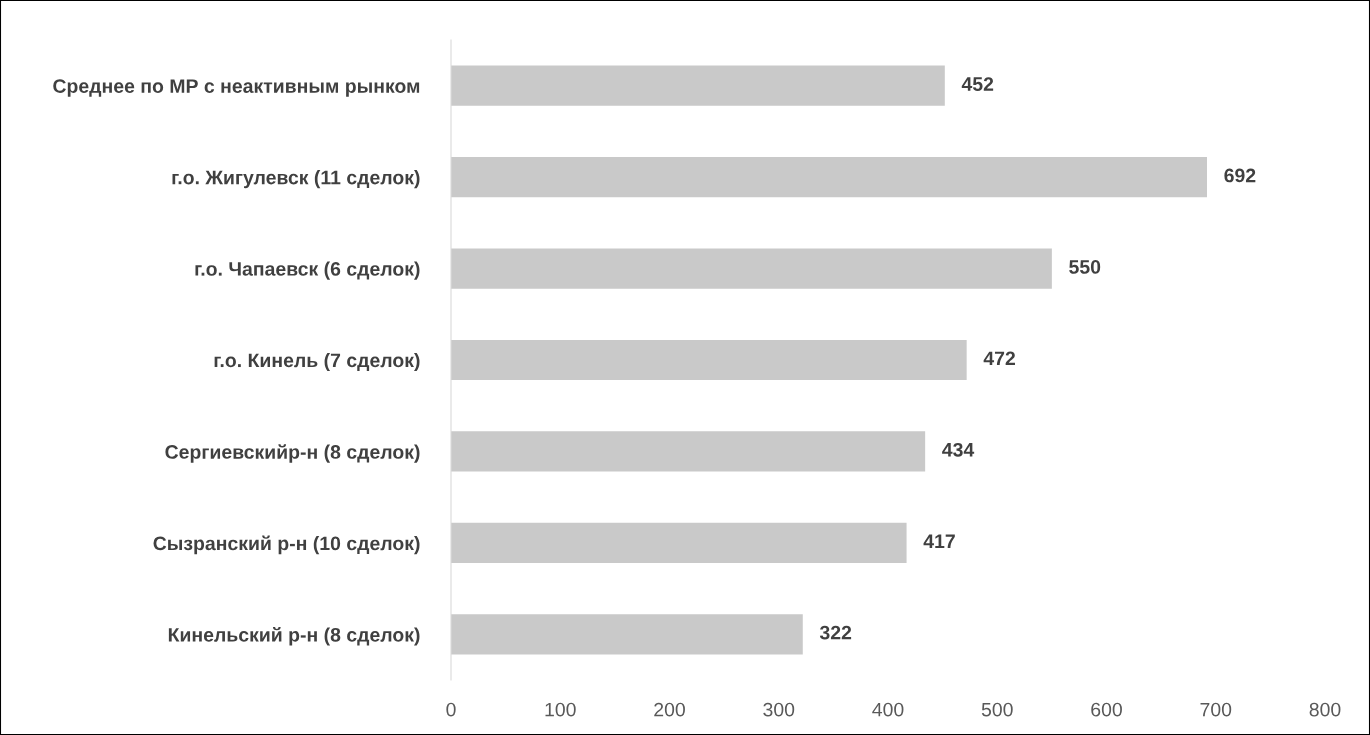 The width and height of the screenshot is (1370, 735). Describe the element at coordinates (977, 84) in the screenshot. I see `data-label: 452` at that location.